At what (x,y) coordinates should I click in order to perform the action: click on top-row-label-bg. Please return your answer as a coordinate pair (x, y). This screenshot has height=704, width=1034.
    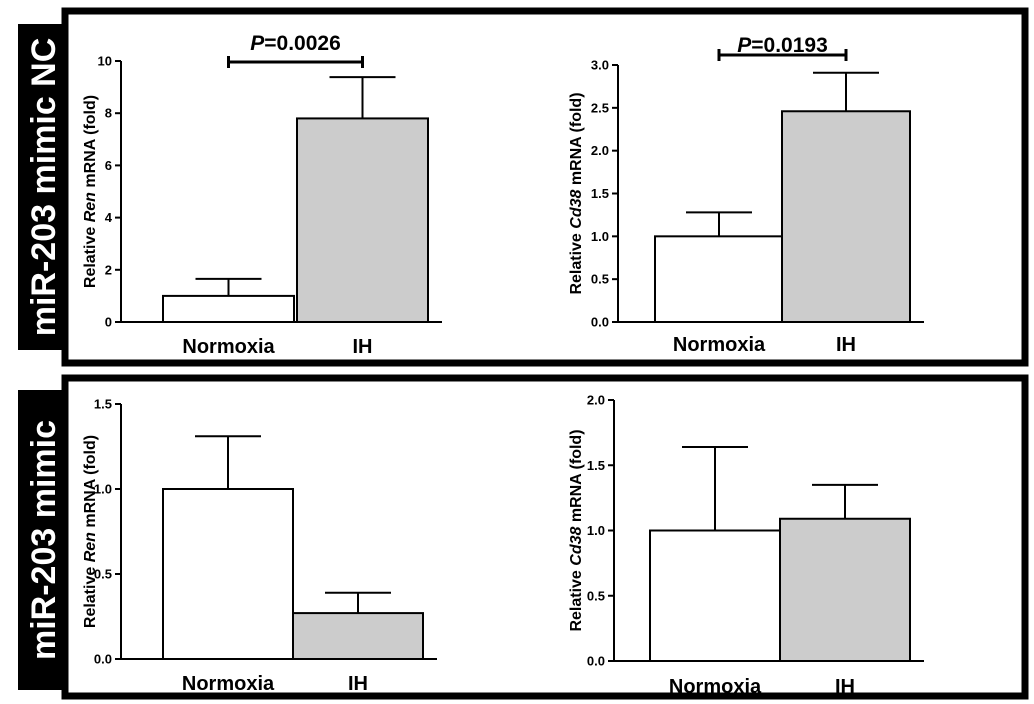
    Looking at the image, I should click on (43, 187).